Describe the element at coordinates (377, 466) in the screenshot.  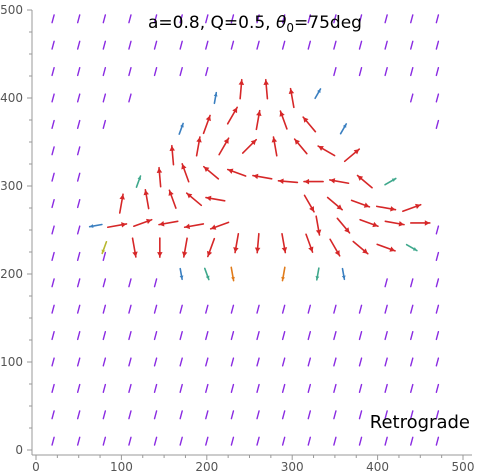
I see `x-tick-label: 400` at that location.